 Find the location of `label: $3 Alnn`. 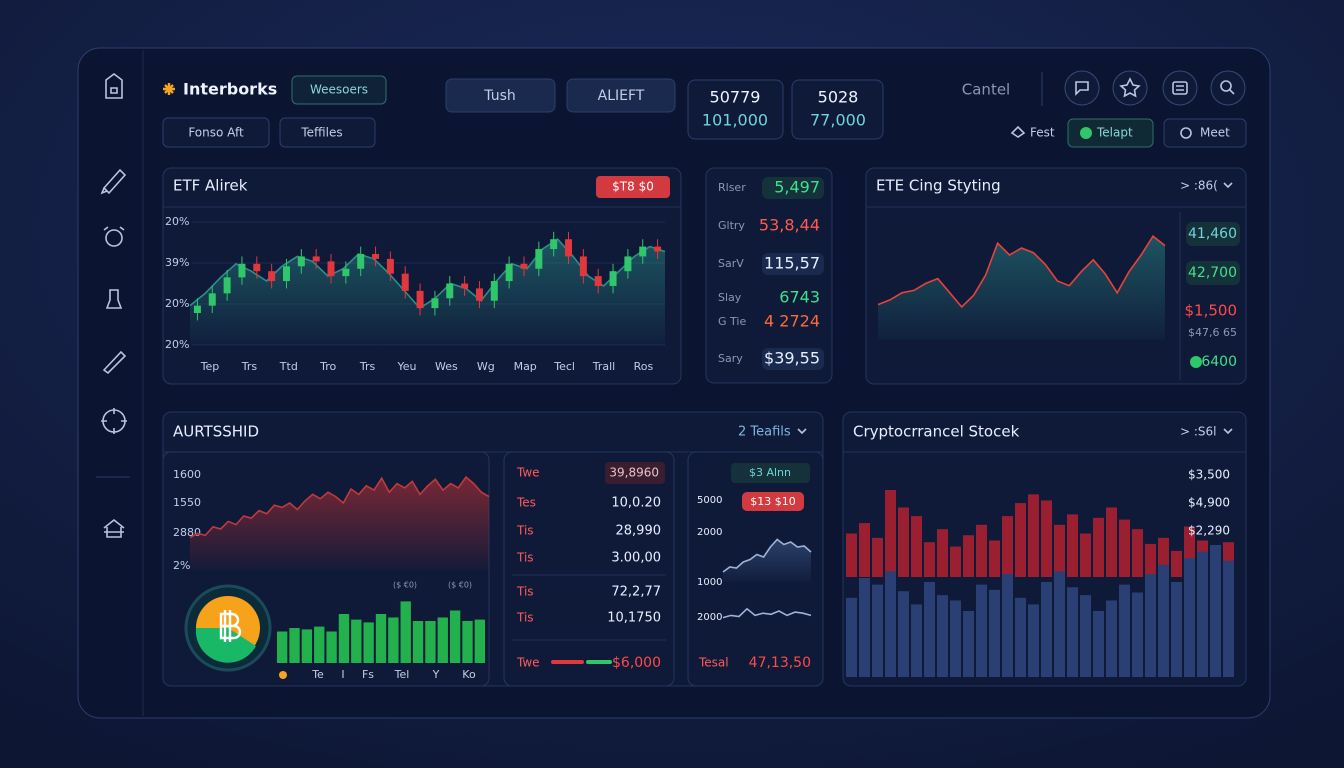

label: $3 Alnn is located at coordinates (770, 472).